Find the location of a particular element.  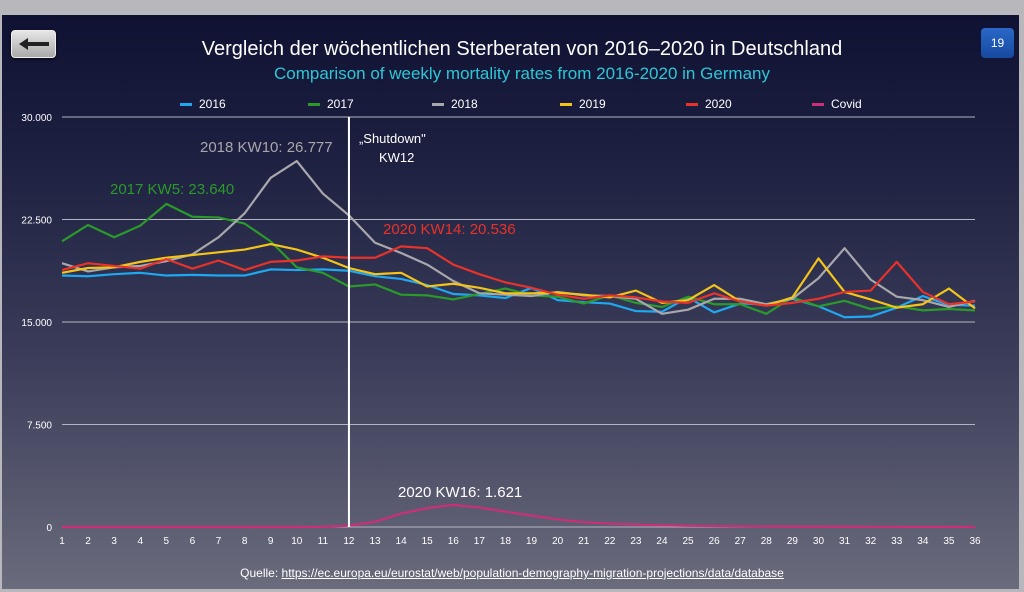

legend-label: 2018 is located at coordinates (464, 104).